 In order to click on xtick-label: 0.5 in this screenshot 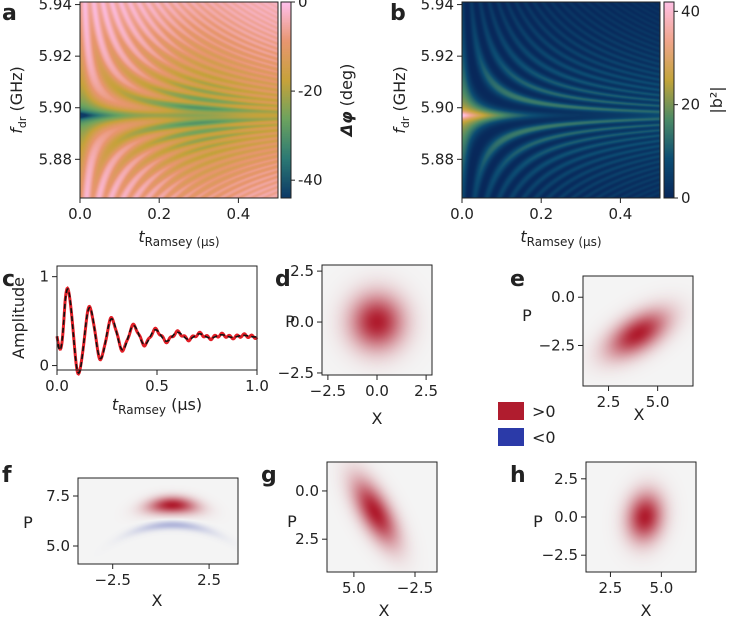, I will do `click(157, 386)`.